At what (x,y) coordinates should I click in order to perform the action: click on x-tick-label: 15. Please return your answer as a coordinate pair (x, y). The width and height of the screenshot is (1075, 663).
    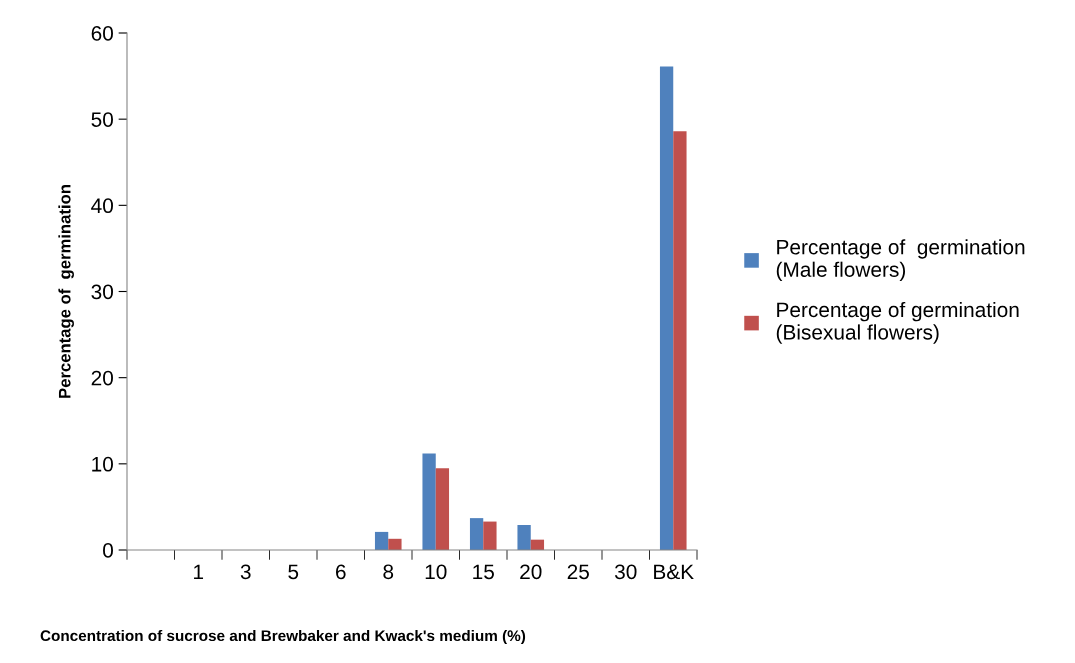
    Looking at the image, I should click on (483, 572).